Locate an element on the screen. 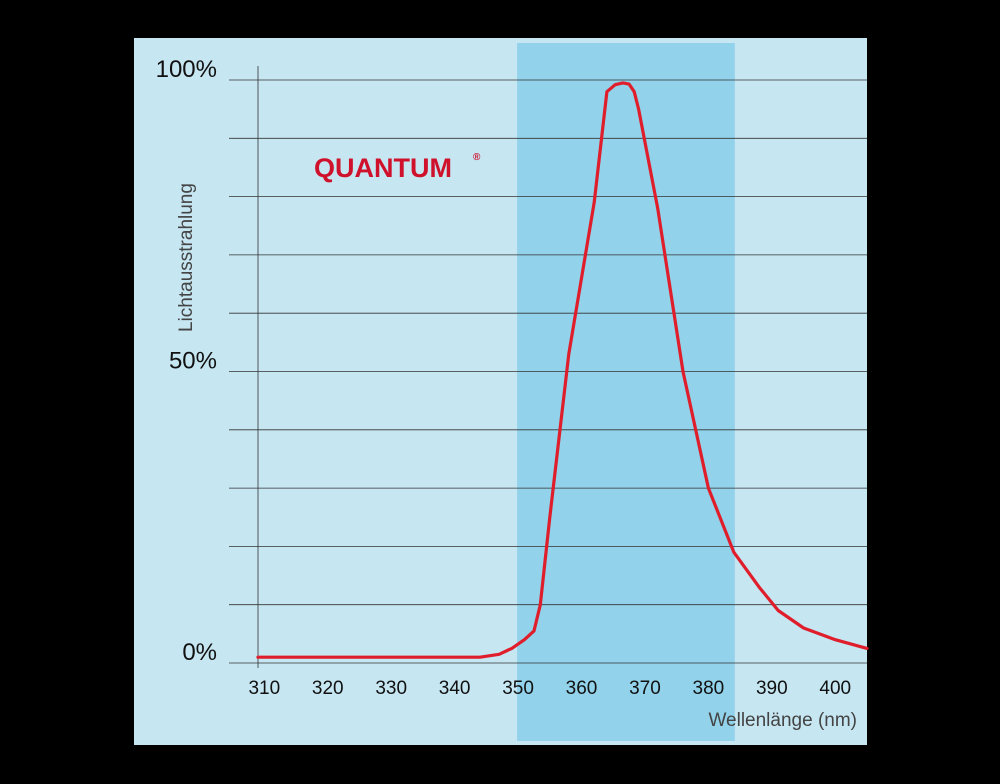 The image size is (1000, 784). x-tick-label: 390 is located at coordinates (772, 688).